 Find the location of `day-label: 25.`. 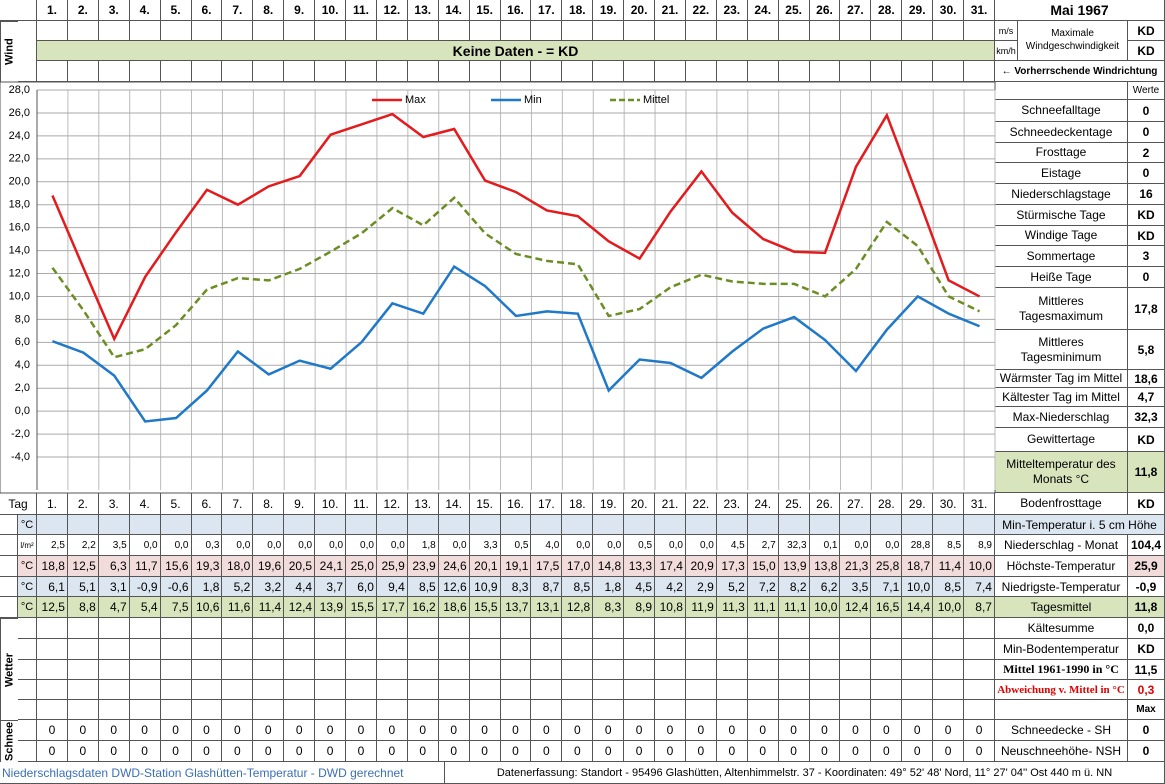

day-label: 25. is located at coordinates (794, 504).